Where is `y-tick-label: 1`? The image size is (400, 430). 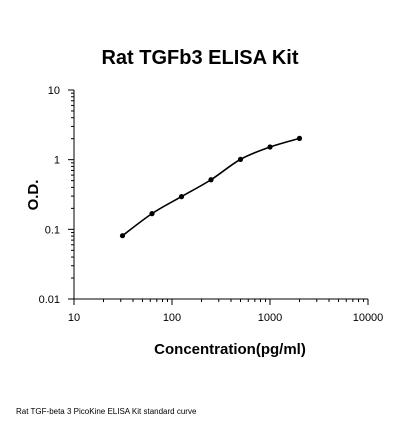 y-tick-label: 1 is located at coordinates (57, 161).